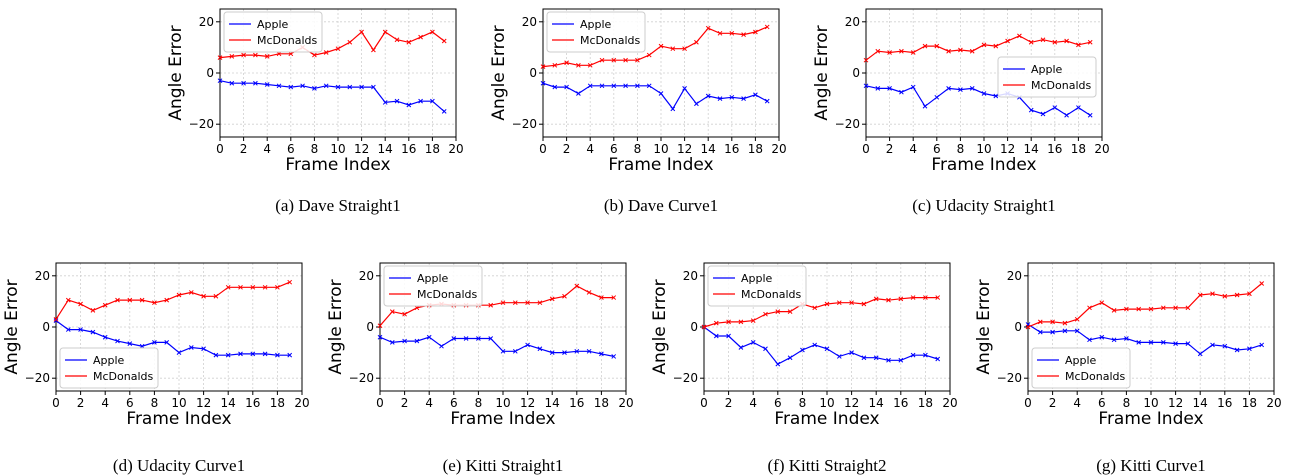 This screenshot has height=475, width=1289. What do you see at coordinates (803, 403) in the screenshot?
I see `x-tick-label: 8` at bounding box center [803, 403].